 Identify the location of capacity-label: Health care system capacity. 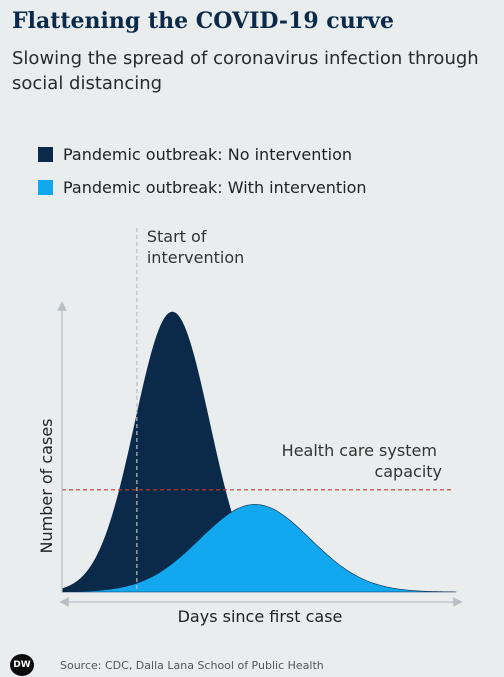
(362, 461).